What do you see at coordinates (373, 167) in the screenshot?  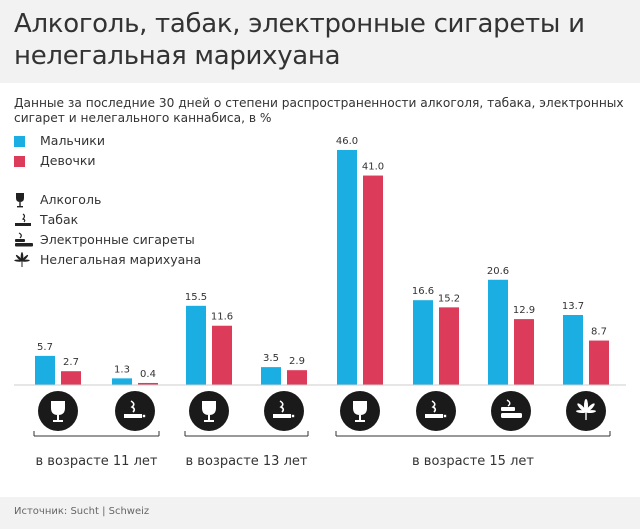 I see `value-label-girls-4: 41.0` at bounding box center [373, 167].